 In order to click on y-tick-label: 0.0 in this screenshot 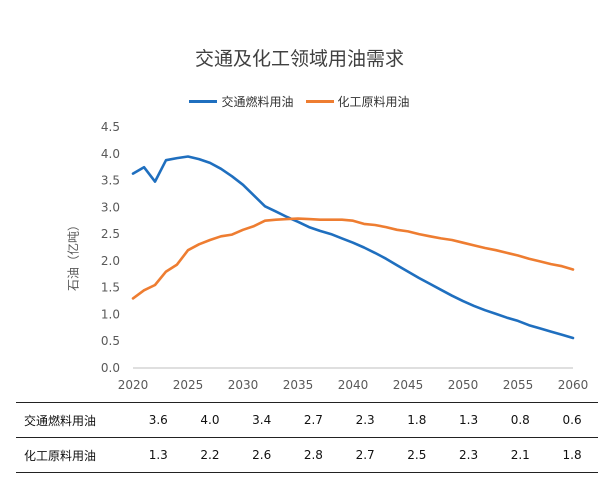, I will do `click(110, 368)`.